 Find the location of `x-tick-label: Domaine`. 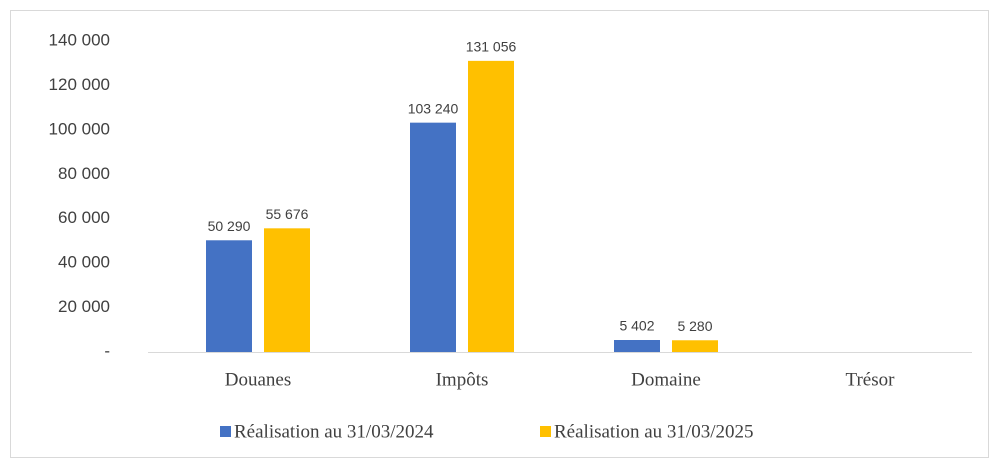

x-tick-label: Domaine is located at coordinates (666, 379).